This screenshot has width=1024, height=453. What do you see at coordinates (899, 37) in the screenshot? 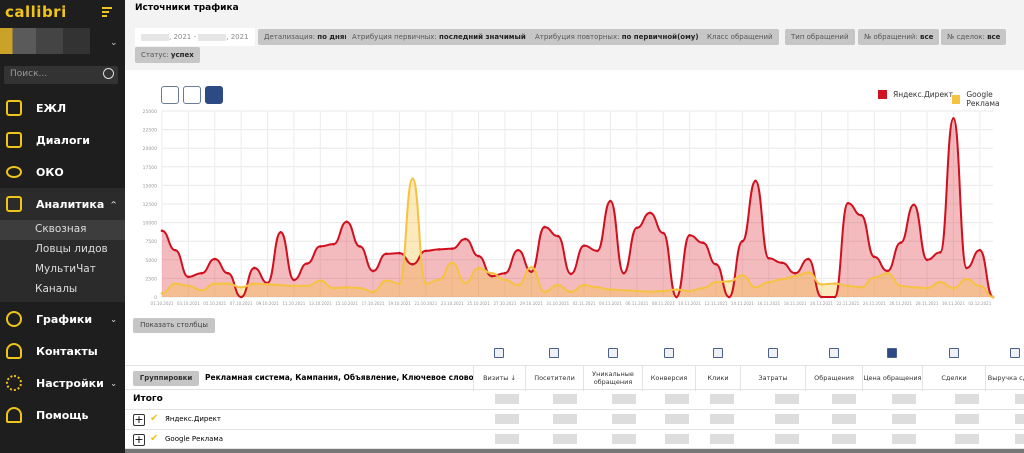
I see `filter-request-number: № обращений: все` at bounding box center [899, 37].